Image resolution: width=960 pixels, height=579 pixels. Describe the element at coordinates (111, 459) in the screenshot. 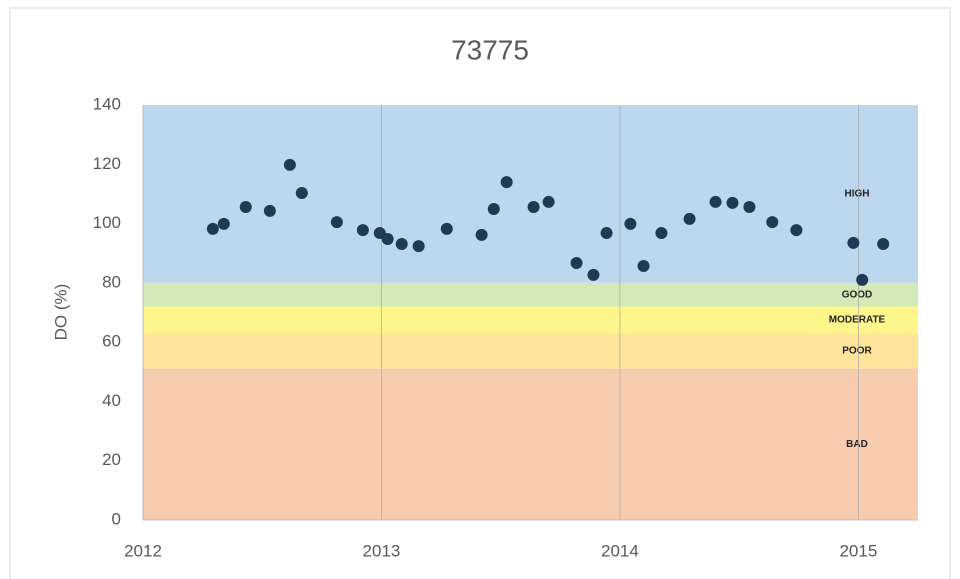

I see `y-tick-label: 20` at that location.